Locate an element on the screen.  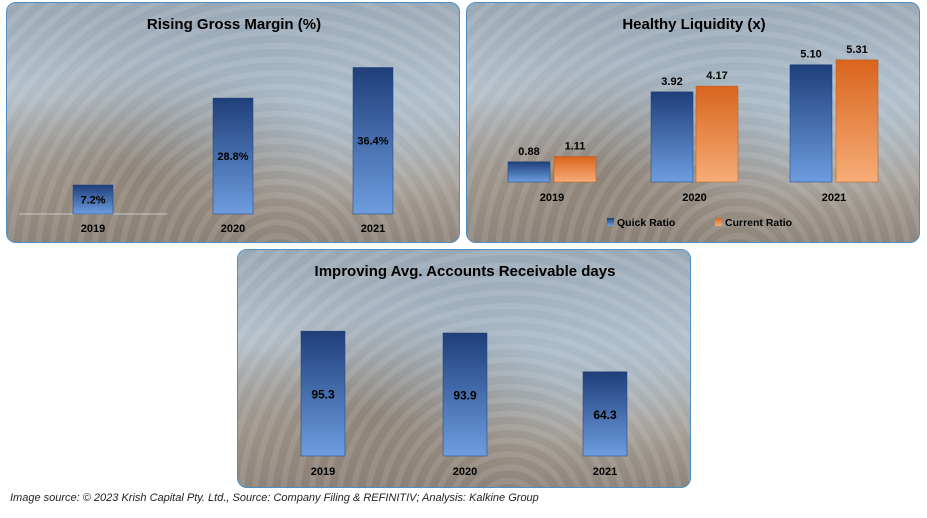
data-label: 64.3 is located at coordinates (605, 415).